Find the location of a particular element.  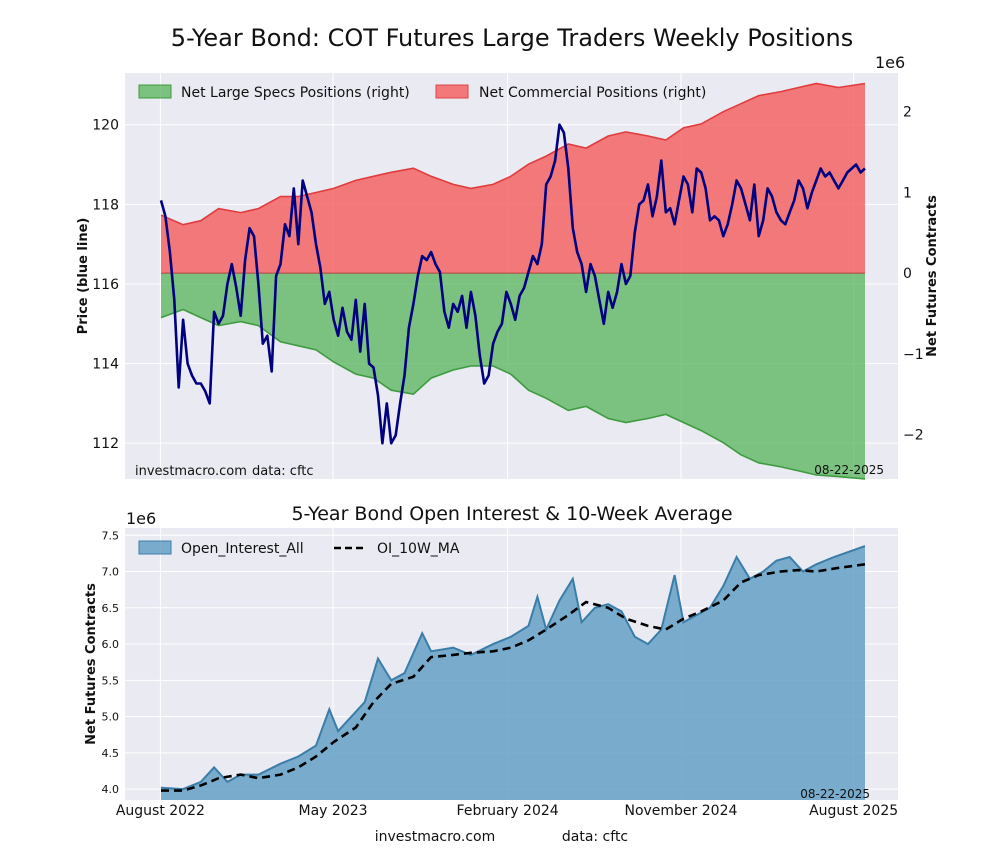

date-tick-label: November 2024 is located at coordinates (680, 811).